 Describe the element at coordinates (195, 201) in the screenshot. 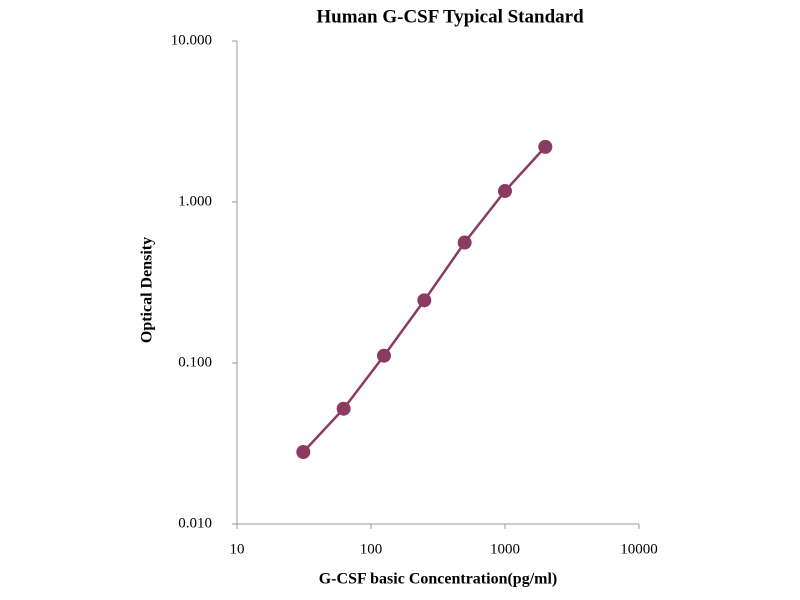

I see `y-tick-label: 1.000` at that location.